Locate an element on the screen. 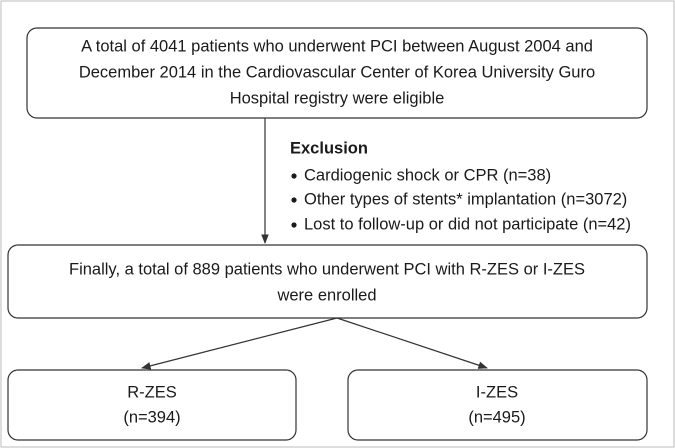 The image size is (675, 448). box-text: (n=394) is located at coordinates (151, 417).